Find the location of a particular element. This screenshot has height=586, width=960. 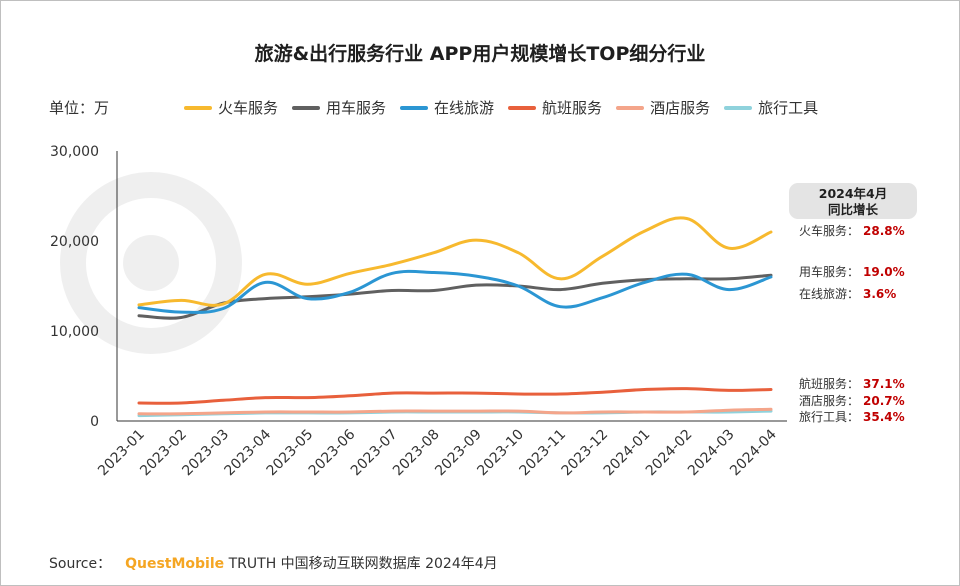

yoy-header-line1: 2024年4月 is located at coordinates (853, 193).